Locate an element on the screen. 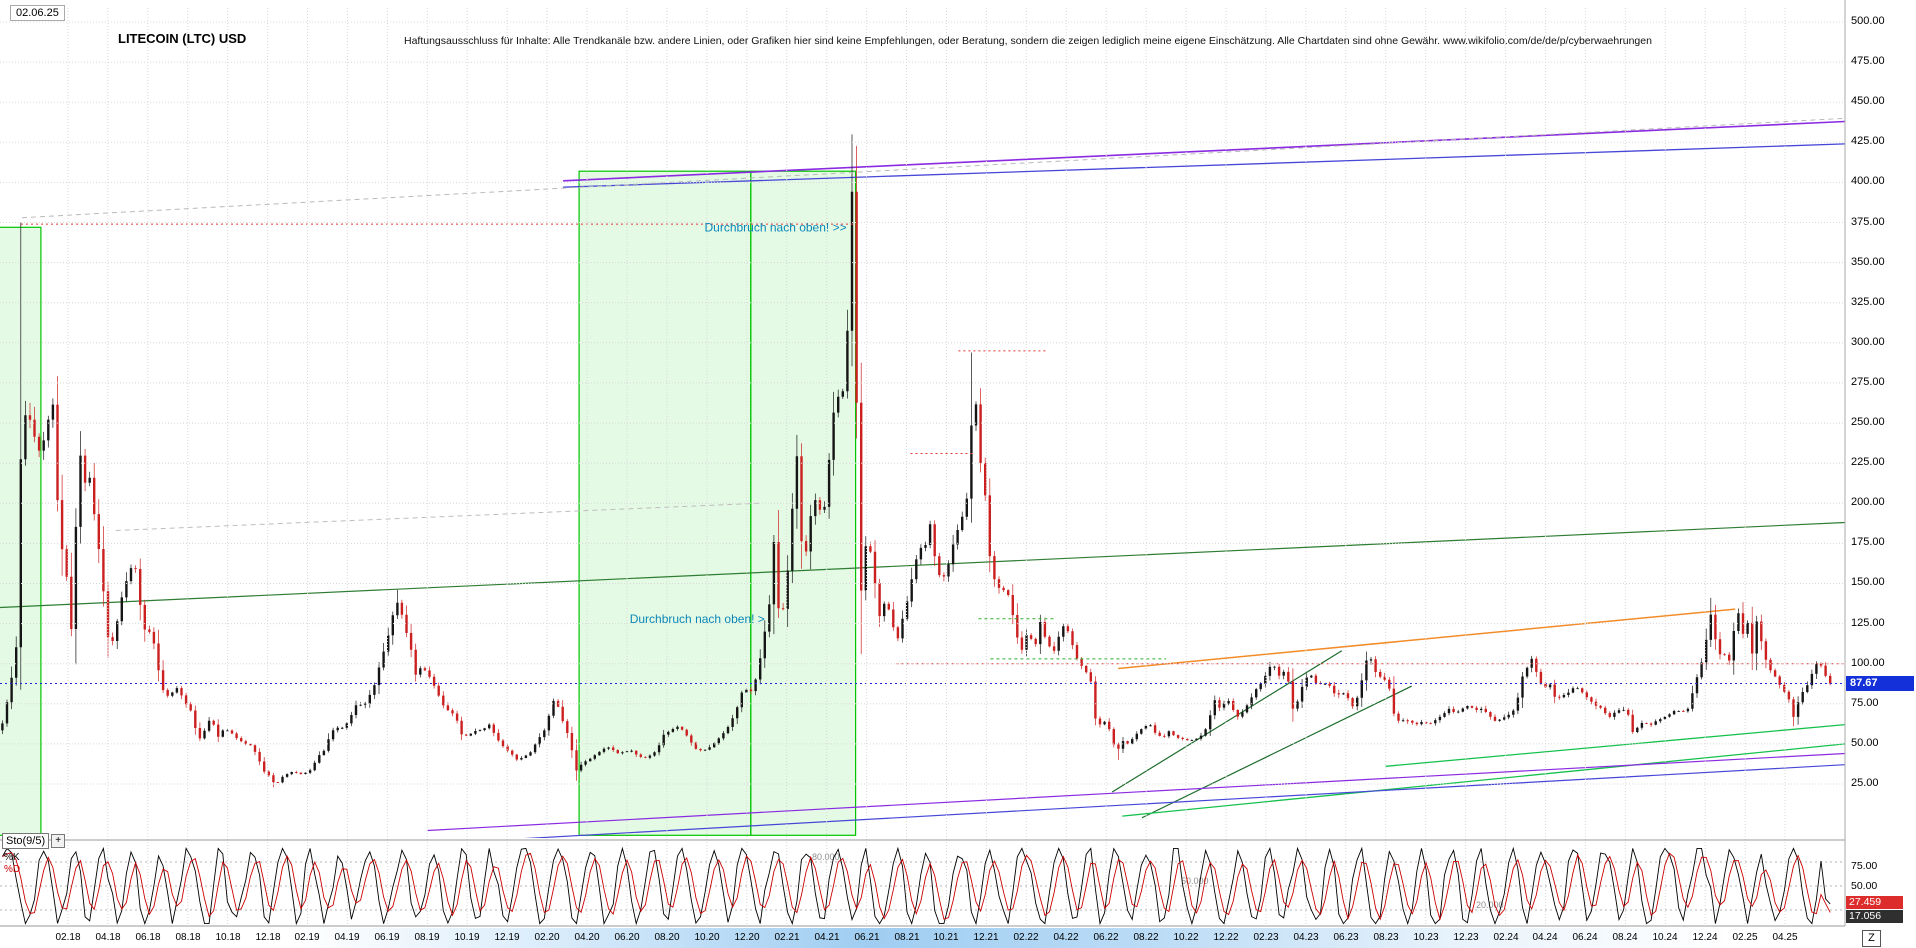  date-axis-label: 04.23 is located at coordinates (1306, 937).